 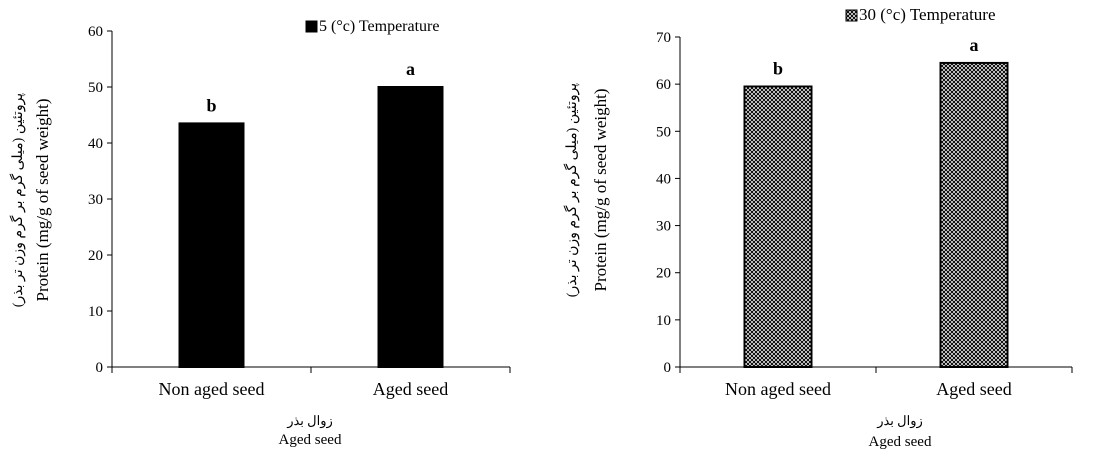 I want to click on legend-label: 5 (°c) Temperature, so click(x=379, y=26).